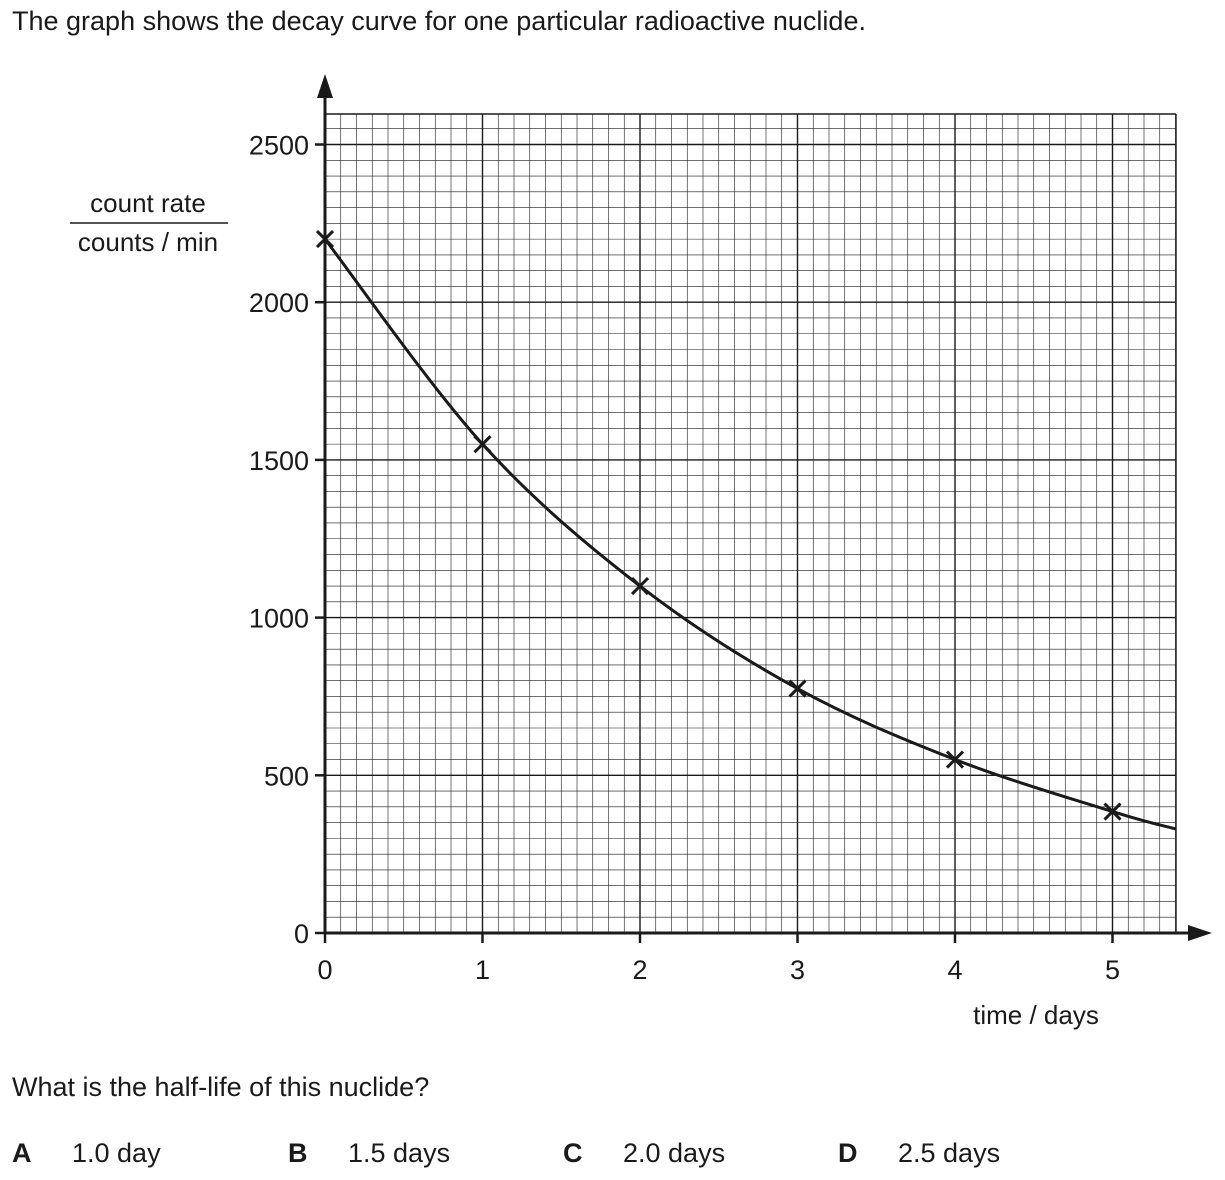  What do you see at coordinates (718, 970) in the screenshot?
I see `x-tick-labels: 0 1 2 3 4 5` at bounding box center [718, 970].